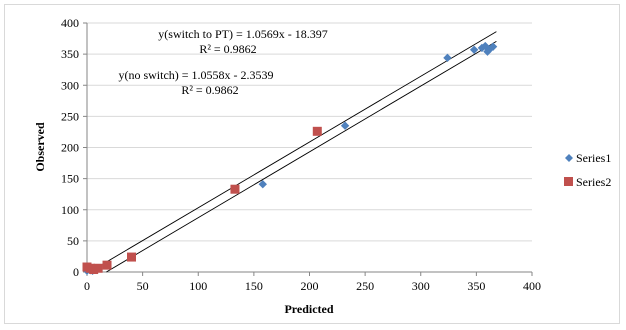 This screenshot has height=330, width=626. I want to click on x-tick-label-50: 50, so click(143, 286).